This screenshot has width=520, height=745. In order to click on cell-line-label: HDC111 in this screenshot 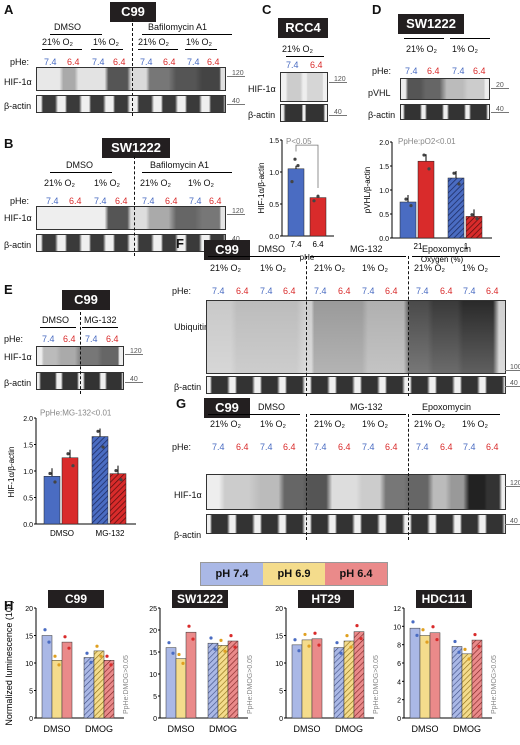, I will do `click(444, 599)`.